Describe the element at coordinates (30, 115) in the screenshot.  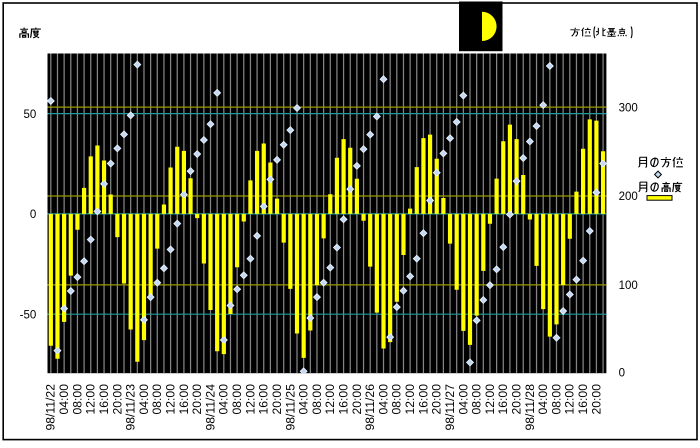
I see `svg-text: 50` at that location.